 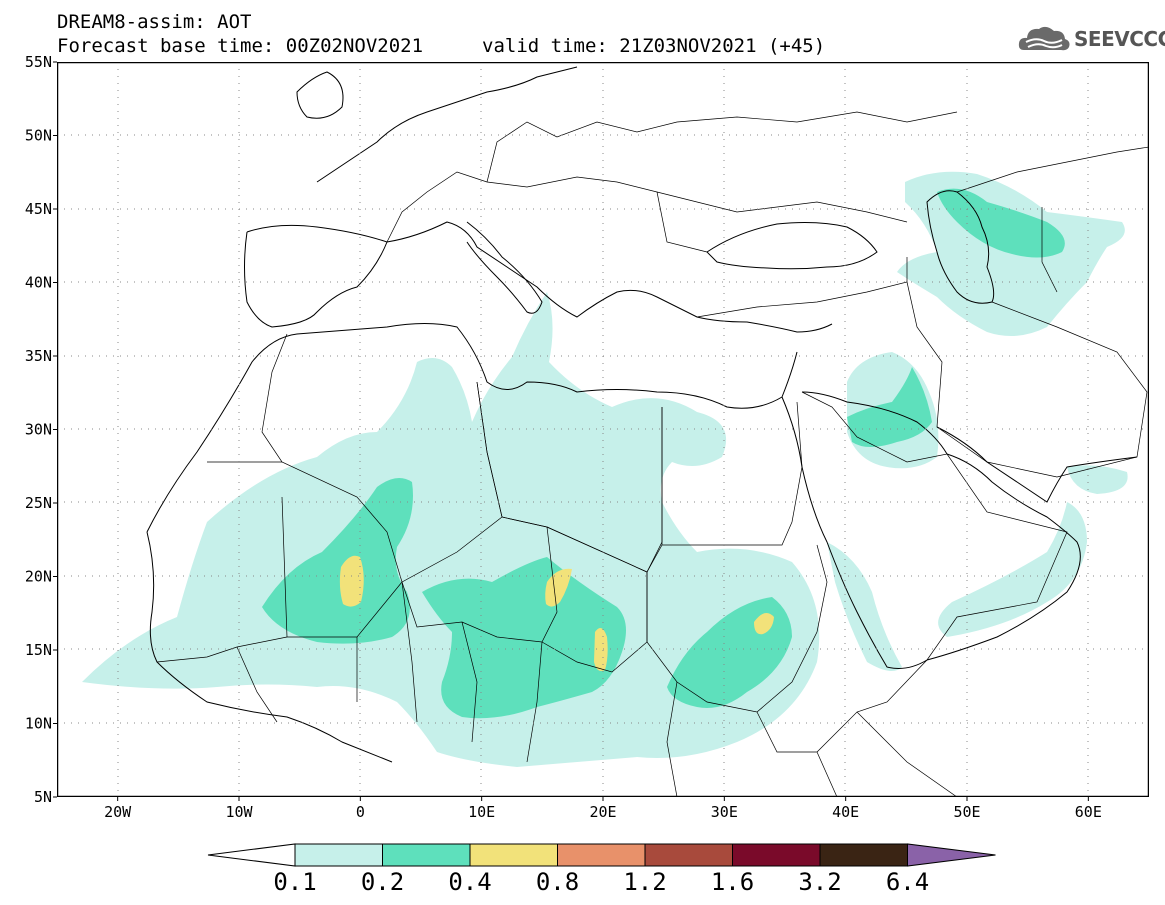 What do you see at coordinates (864, 606) in the screenshot?
I see `aot-region-light-redsea` at bounding box center [864, 606].